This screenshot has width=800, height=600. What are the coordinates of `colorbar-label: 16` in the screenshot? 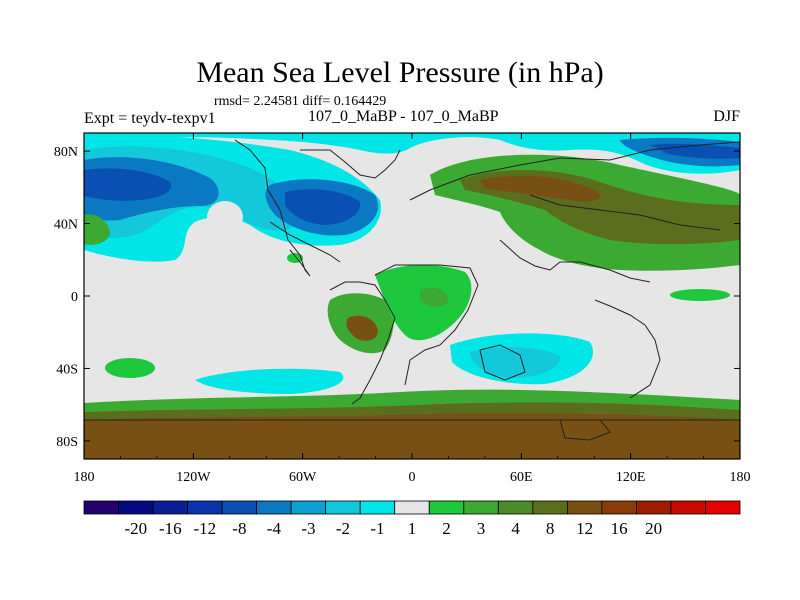 It's located at (619, 528).